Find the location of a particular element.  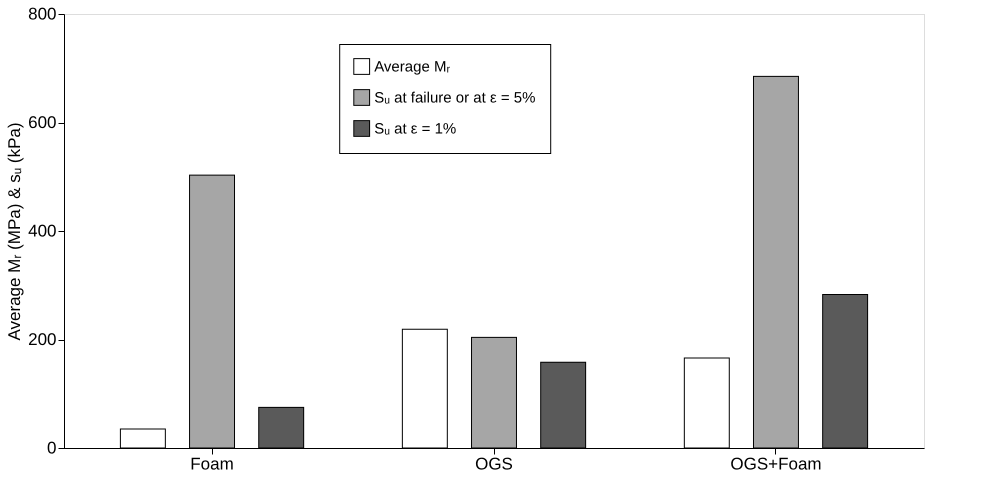

legend-label: Average Mᵣ is located at coordinates (412, 67).